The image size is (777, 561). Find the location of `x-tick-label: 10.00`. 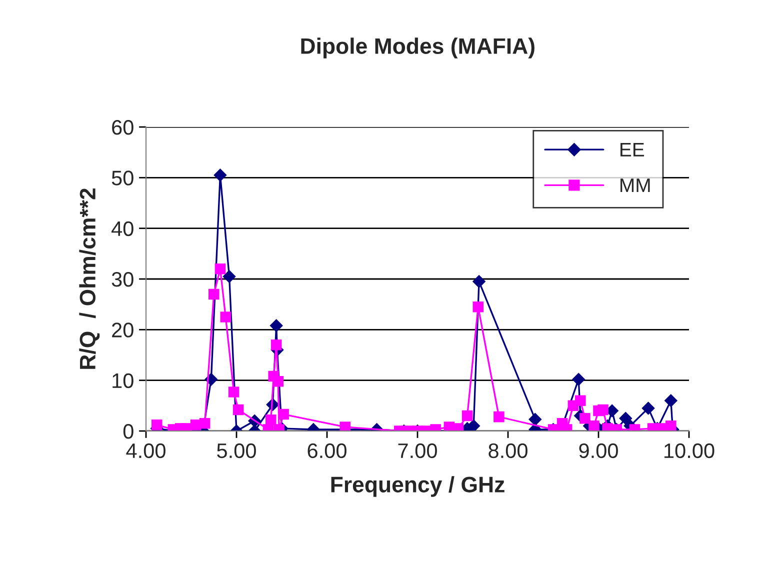

x-tick-label: 10.00 is located at coordinates (689, 450).